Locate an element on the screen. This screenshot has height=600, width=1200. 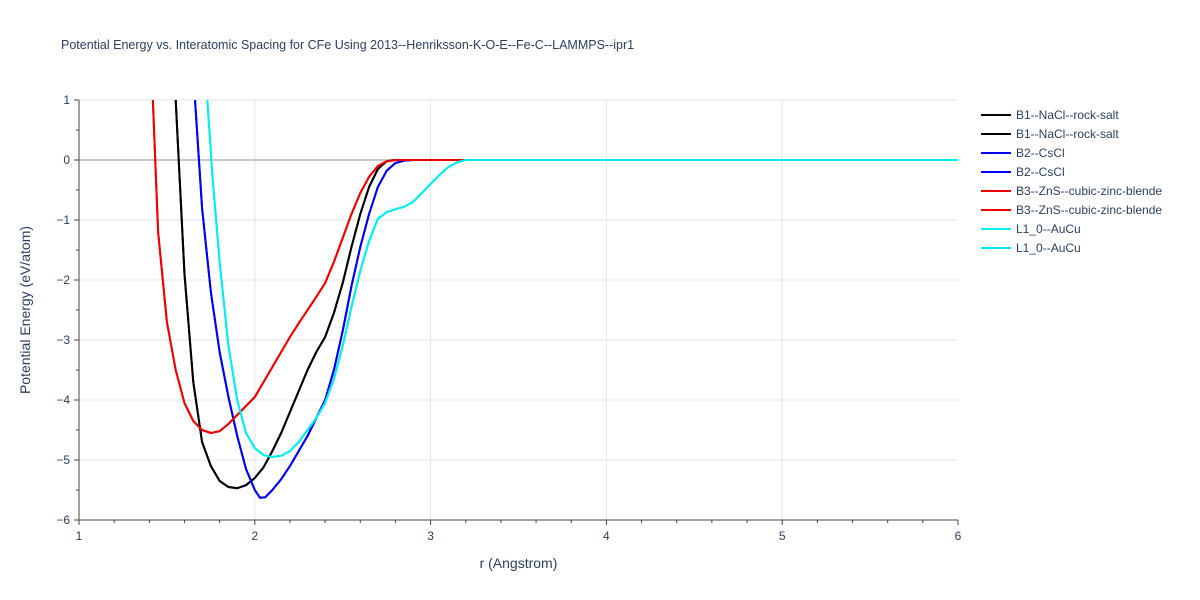
y-tick-label: 0 is located at coordinates (66, 160).